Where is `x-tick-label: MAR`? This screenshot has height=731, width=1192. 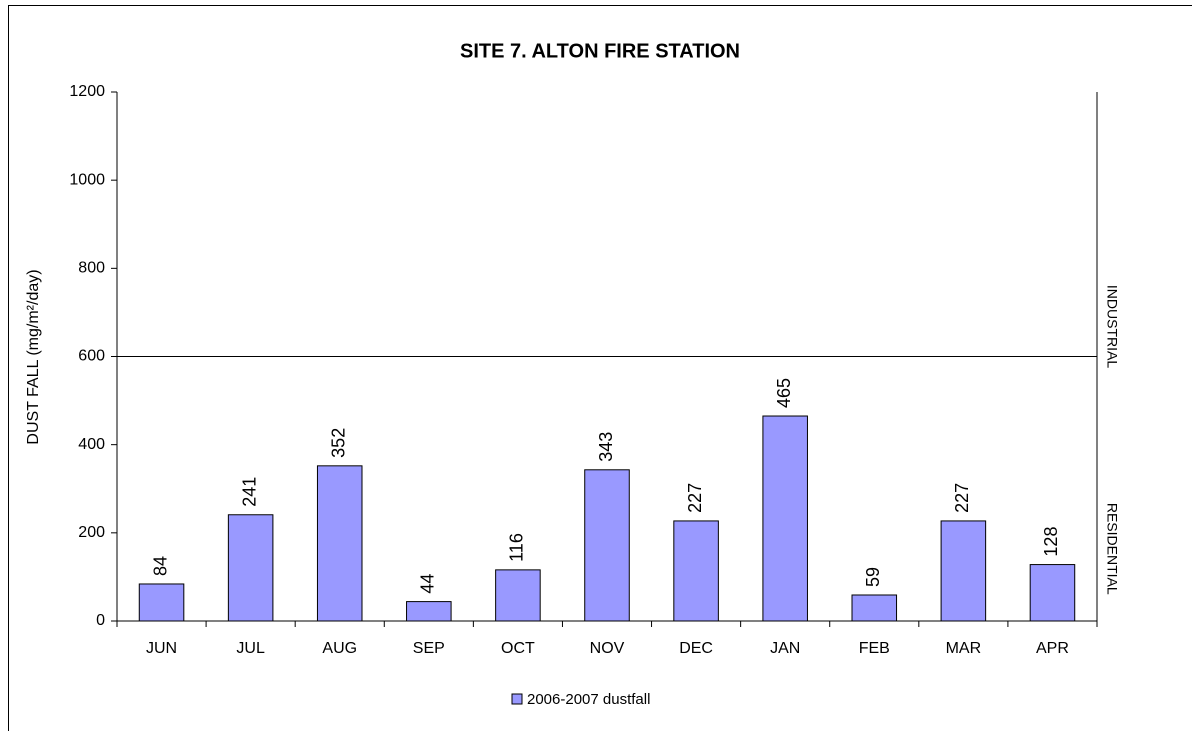
x-tick-label: MAR is located at coordinates (964, 648).